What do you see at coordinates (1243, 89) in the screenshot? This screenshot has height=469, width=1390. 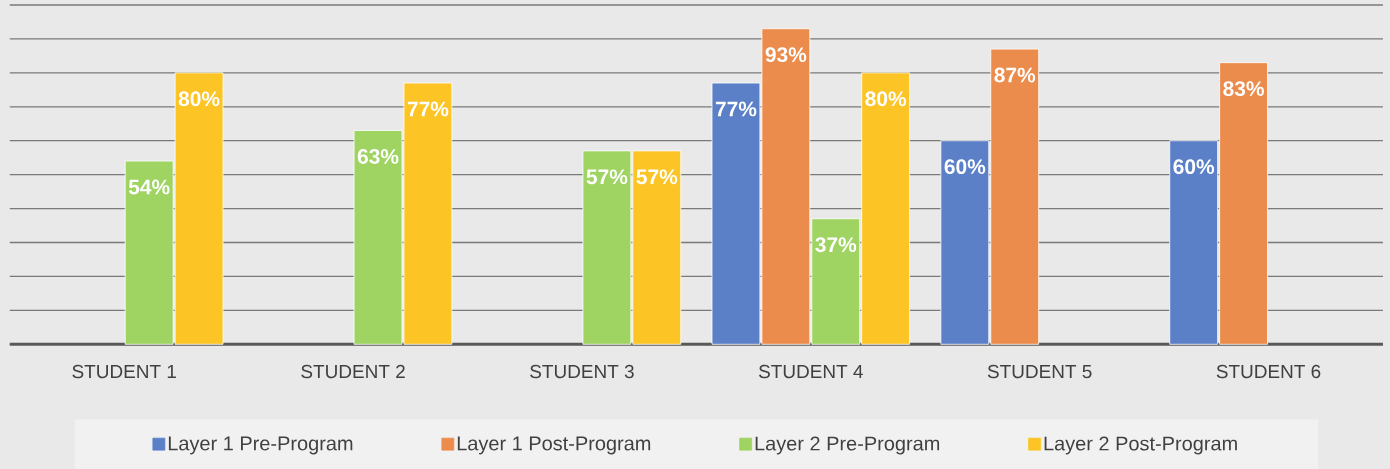 I see `data-label: 83%` at bounding box center [1243, 89].